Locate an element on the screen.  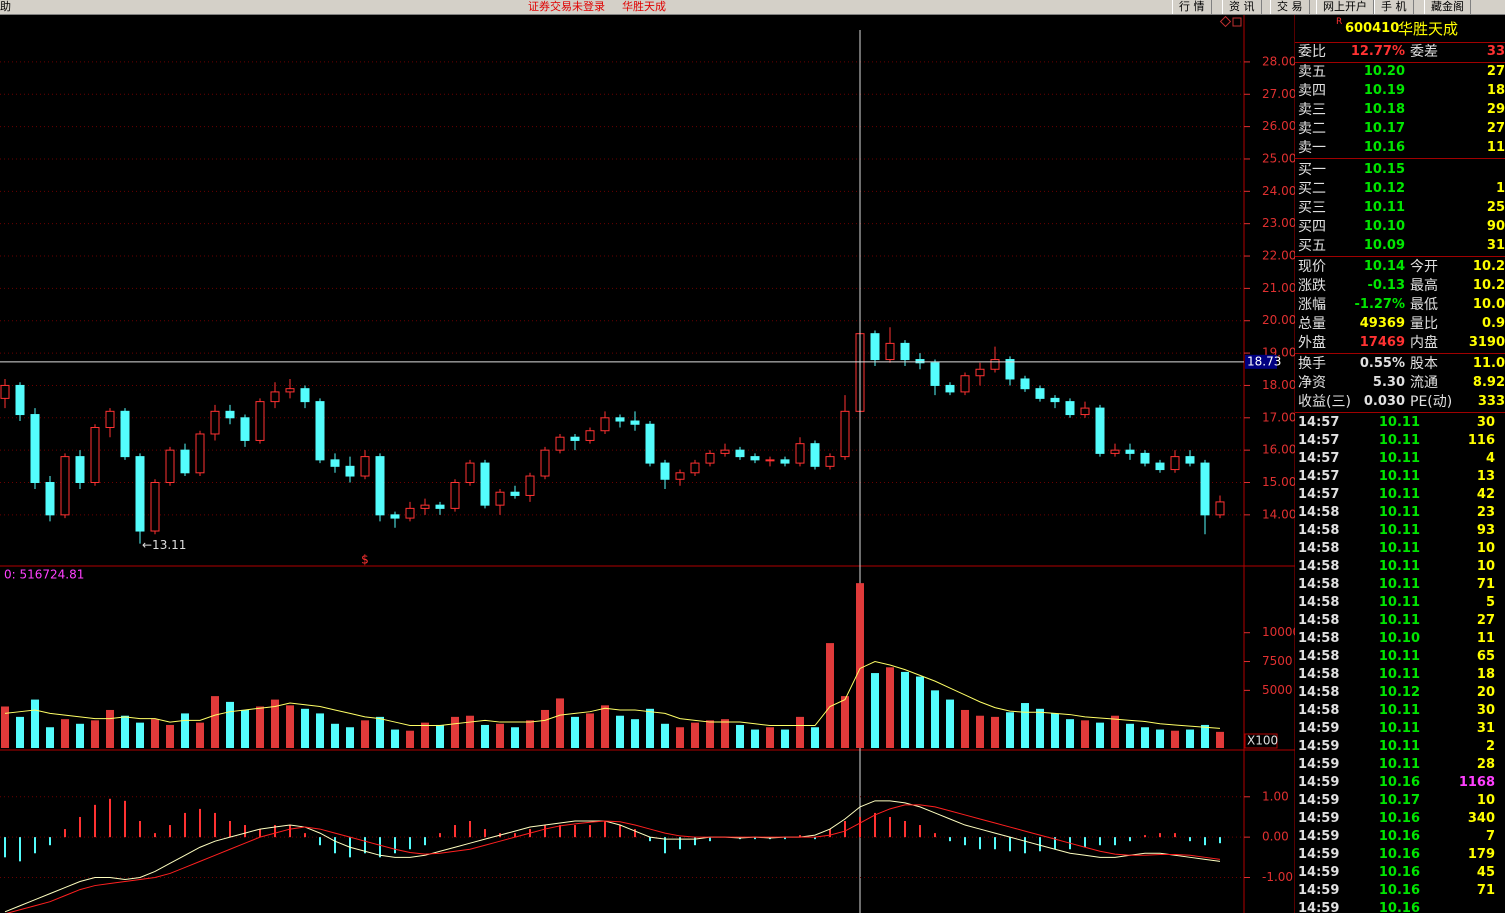
menu-tab: 藏金阁 is located at coordinates (1447, 7).